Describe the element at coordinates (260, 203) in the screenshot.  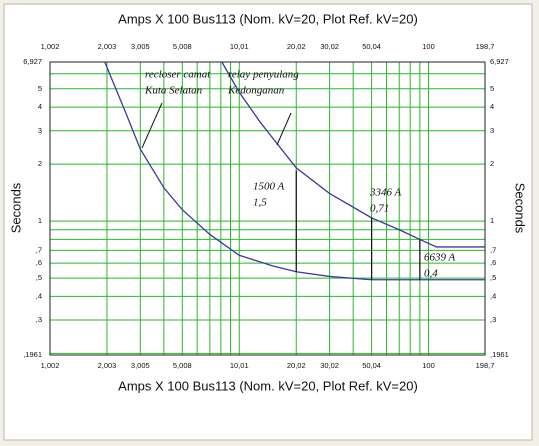
I see `annotation: 1,5` at that location.